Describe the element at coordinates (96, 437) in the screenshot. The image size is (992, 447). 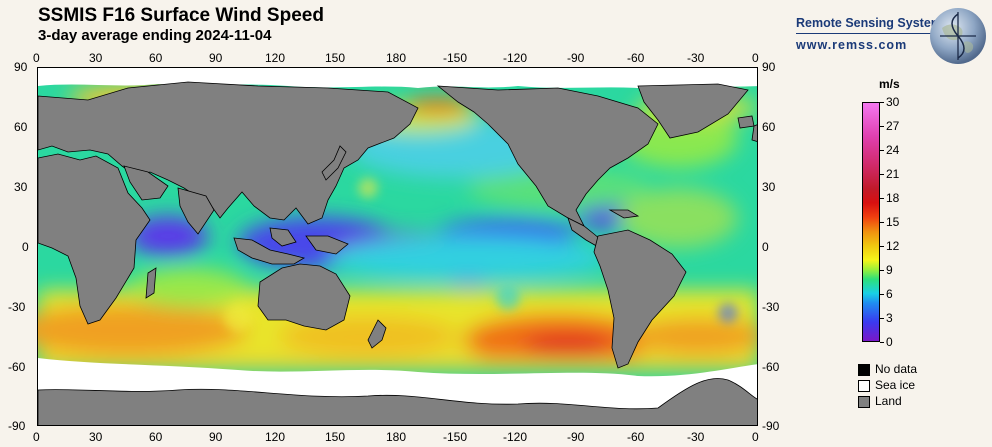
I see `bottom-lon-label: 30` at that location.